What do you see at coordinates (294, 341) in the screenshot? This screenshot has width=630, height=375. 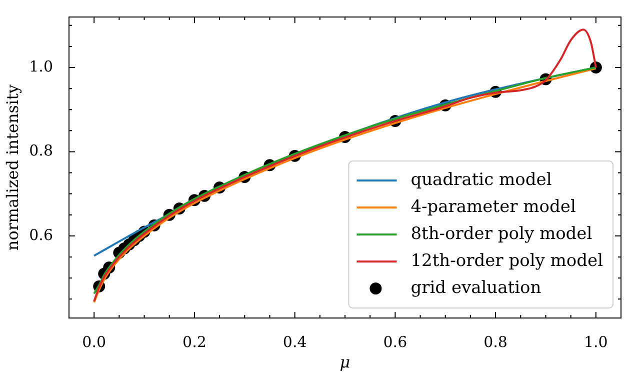 I see `x-tick-label: 0.4` at bounding box center [294, 341].